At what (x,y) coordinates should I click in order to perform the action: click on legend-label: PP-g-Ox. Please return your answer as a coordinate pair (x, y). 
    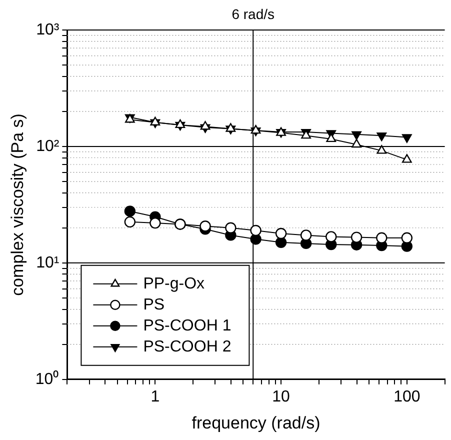
    Looking at the image, I should click on (174, 283).